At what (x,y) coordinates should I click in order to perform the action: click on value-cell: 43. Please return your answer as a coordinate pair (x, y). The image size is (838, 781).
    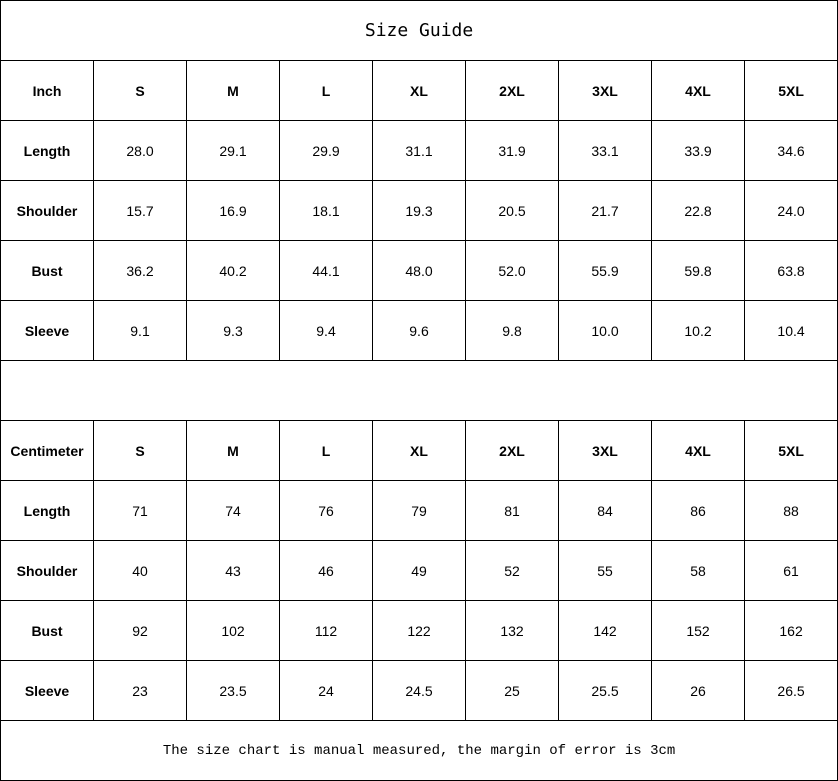
    Looking at the image, I should click on (233, 570).